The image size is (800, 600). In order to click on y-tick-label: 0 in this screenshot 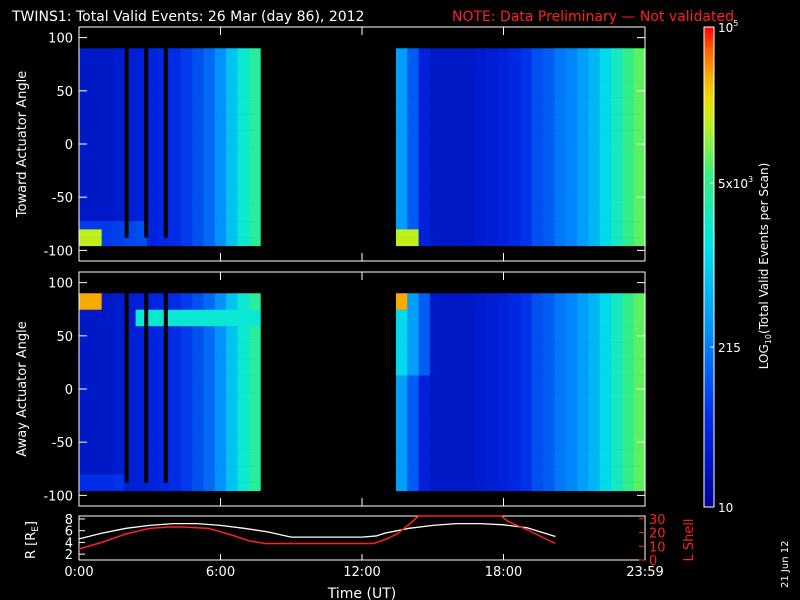, I will do `click(69, 145)`.